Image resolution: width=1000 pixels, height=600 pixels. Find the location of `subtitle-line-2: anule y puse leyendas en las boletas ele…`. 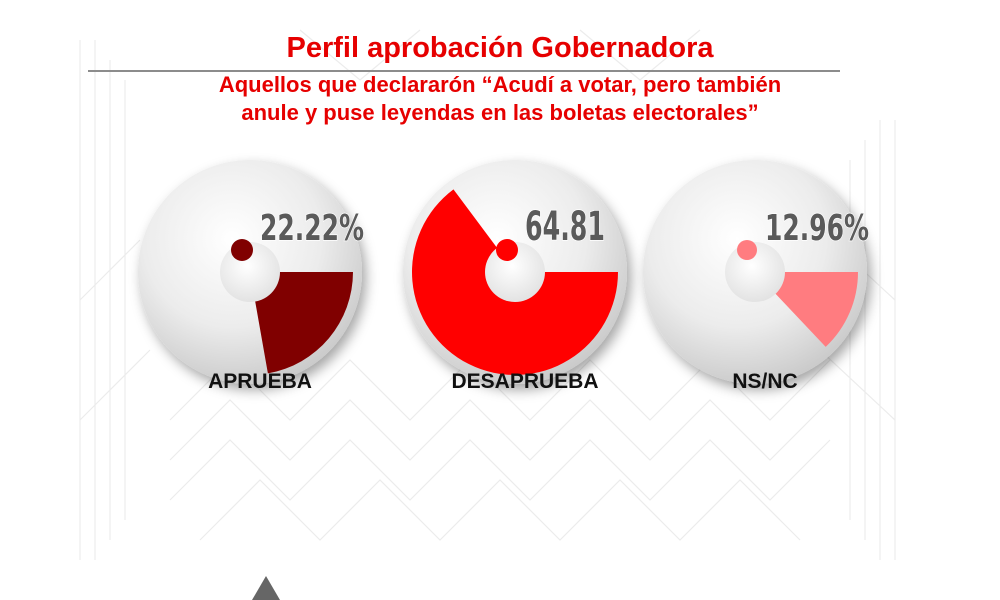

subtitle-line-2: anule y puse leyendas en las boletas ele… is located at coordinates (500, 112).